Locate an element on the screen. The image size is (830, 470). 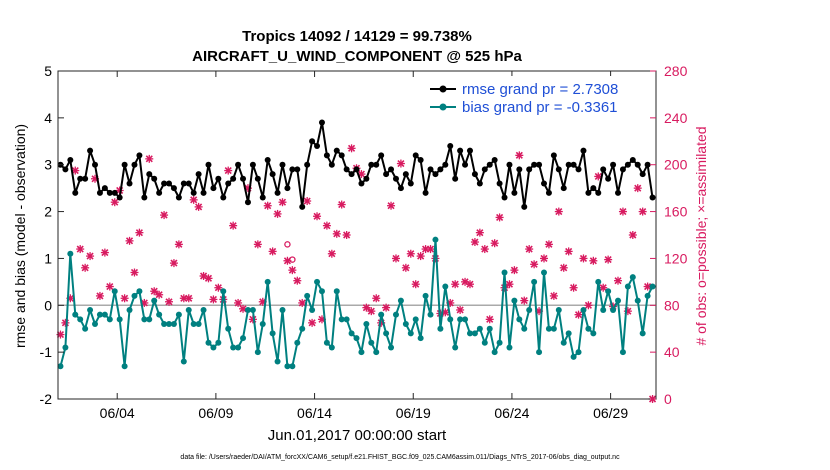
y-right-tick-label: 40 is located at coordinates (672, 352).